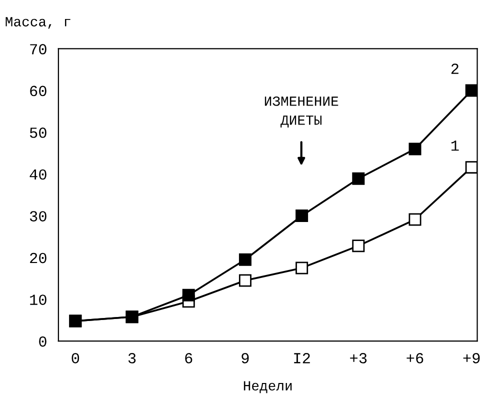 The width and height of the screenshot is (487, 406). Describe the element at coordinates (42, 341) in the screenshot. I see `y-tick-label: 0` at that location.